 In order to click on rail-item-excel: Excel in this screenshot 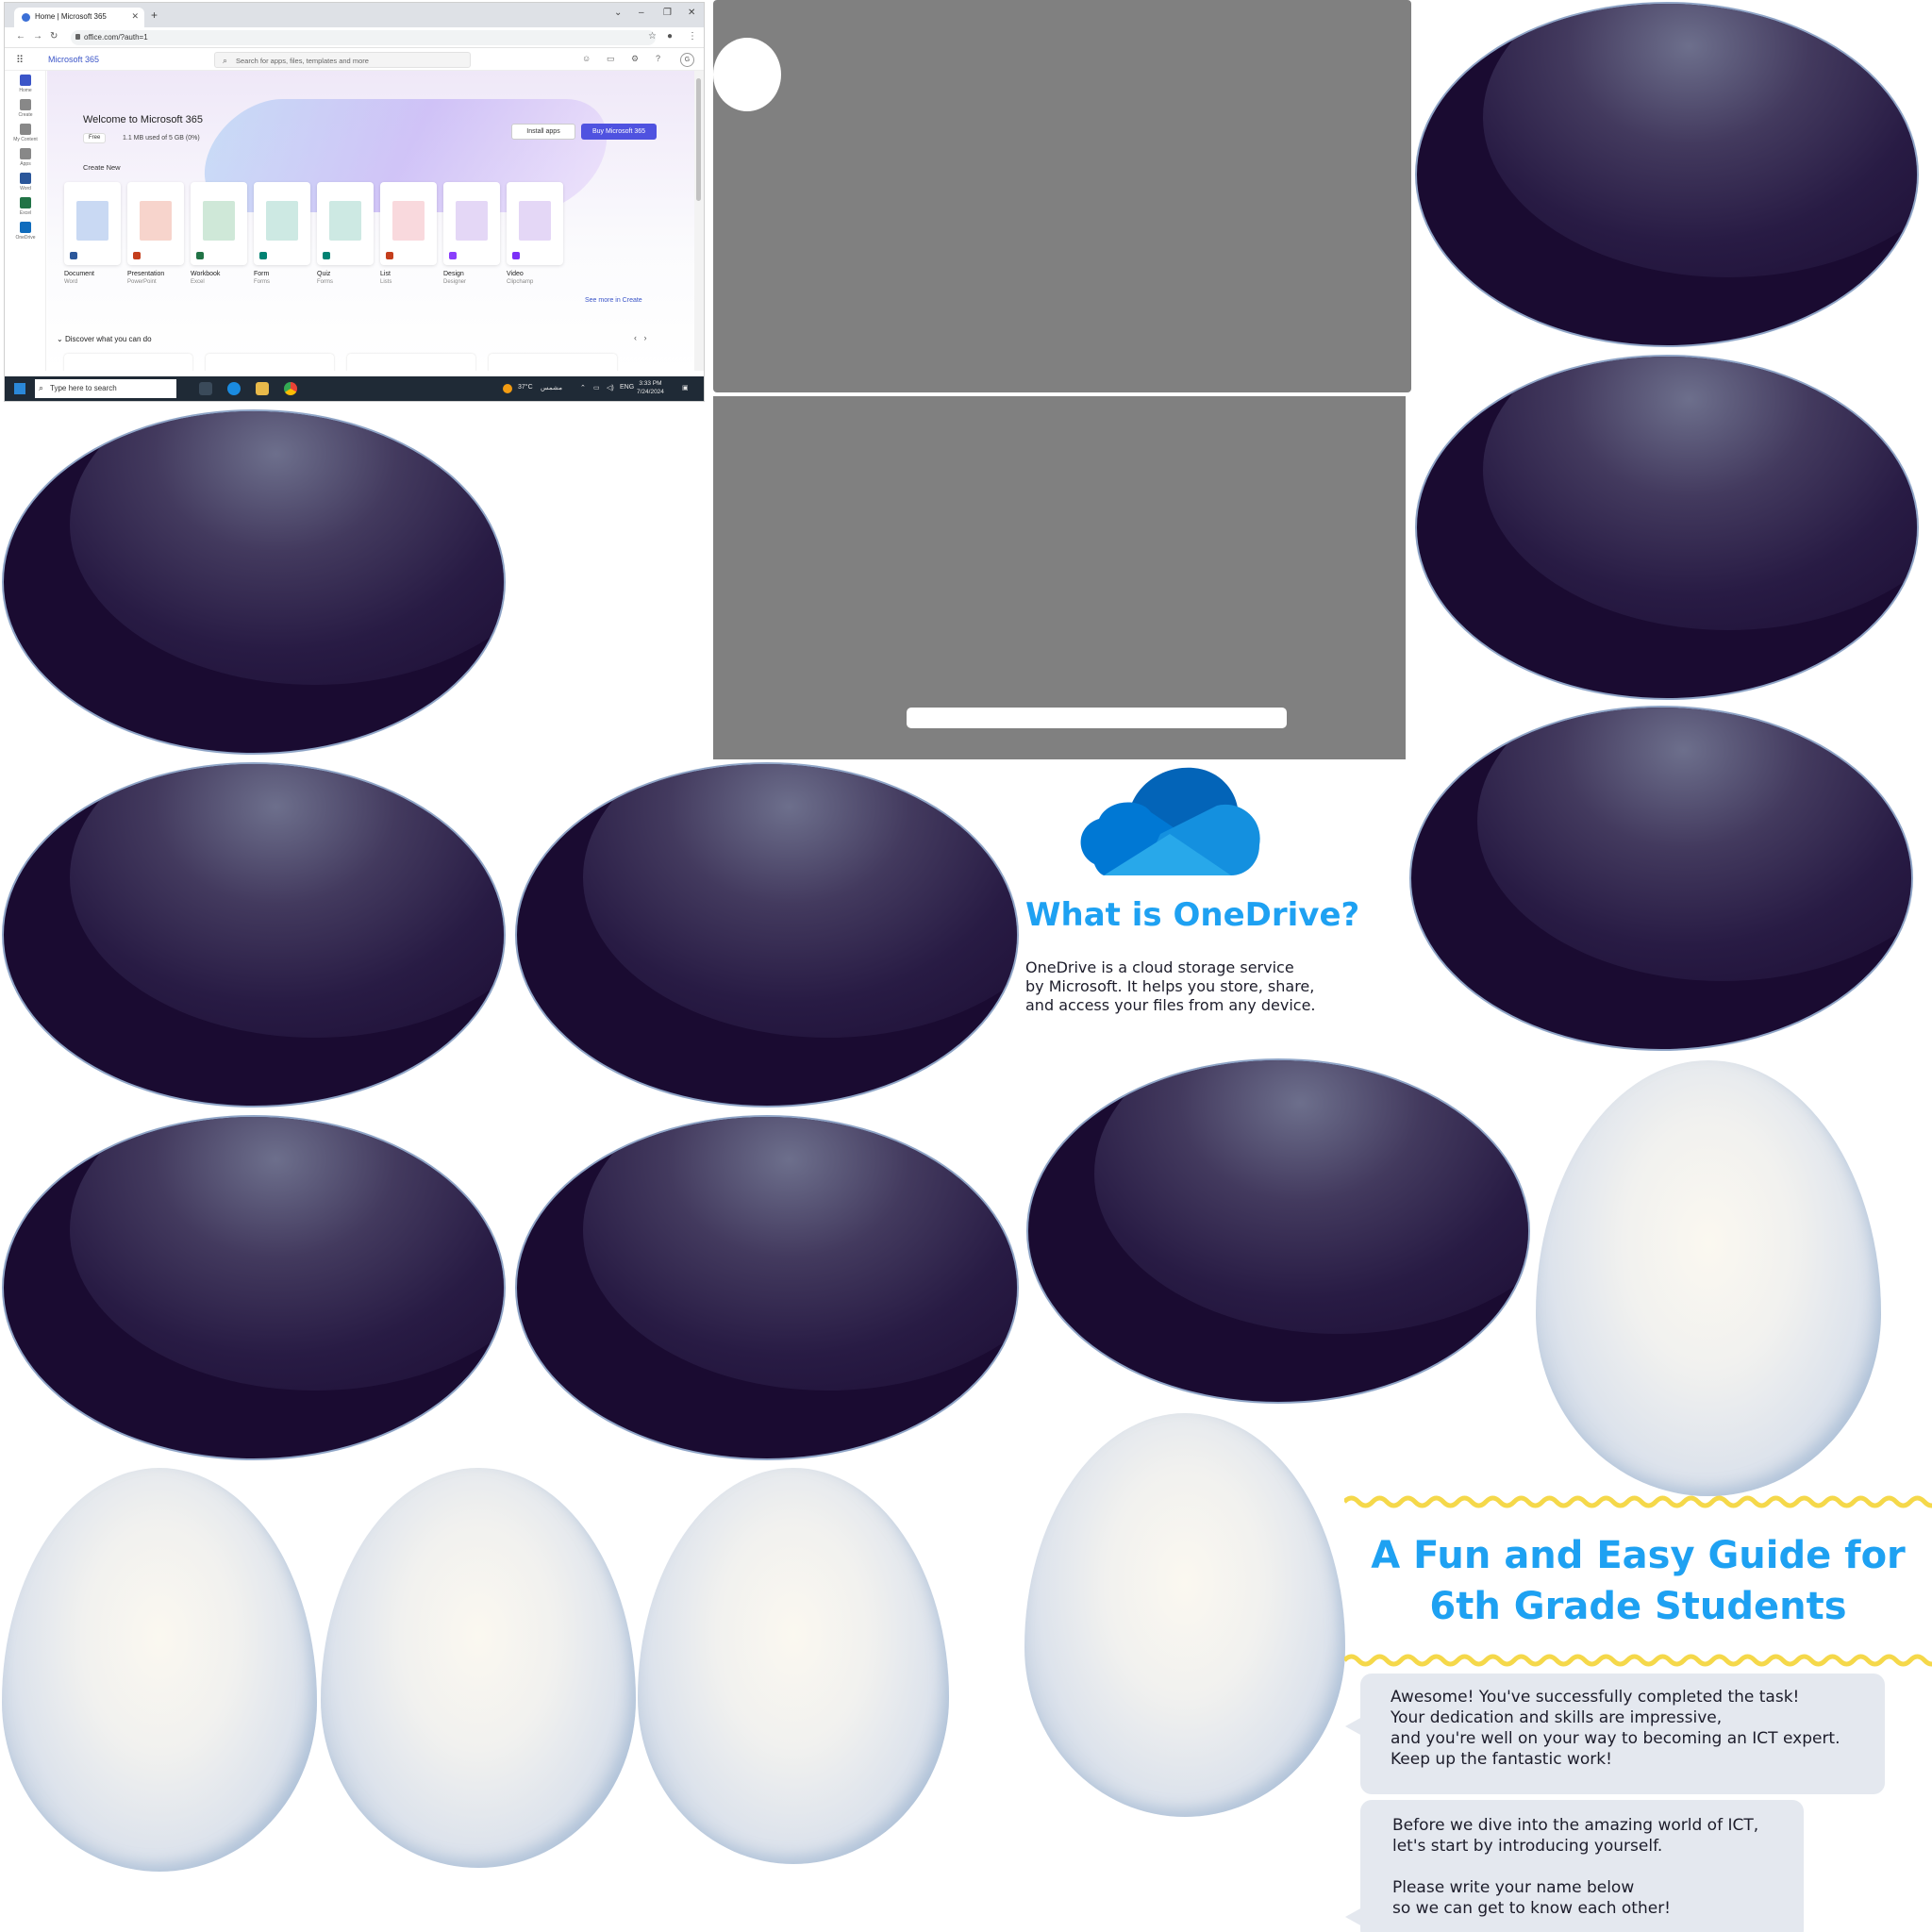, I will do `click(25, 206)`.